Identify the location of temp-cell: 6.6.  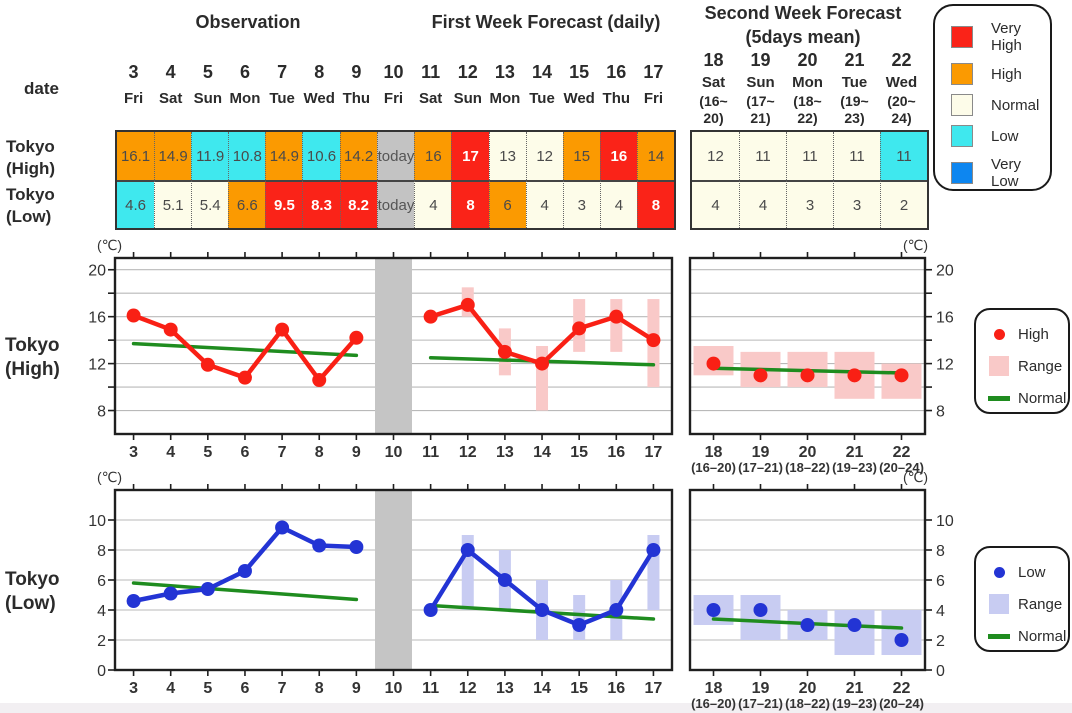
(247, 204).